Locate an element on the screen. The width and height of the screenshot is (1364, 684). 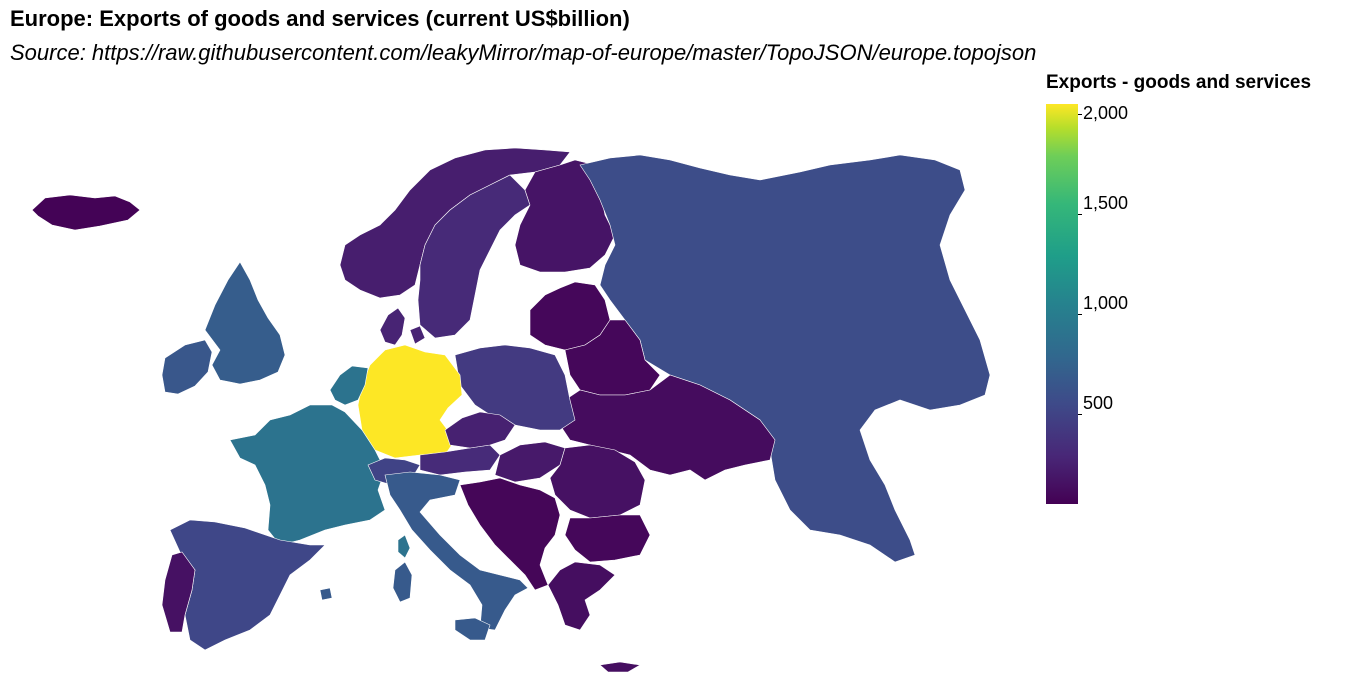
legend-color-bar is located at coordinates (1062, 304).